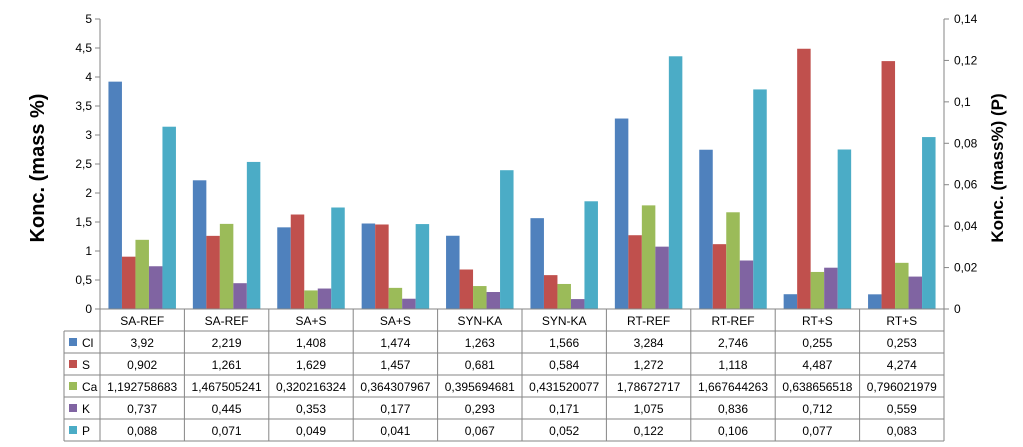  I want to click on legend-label: Cl, so click(87, 343).